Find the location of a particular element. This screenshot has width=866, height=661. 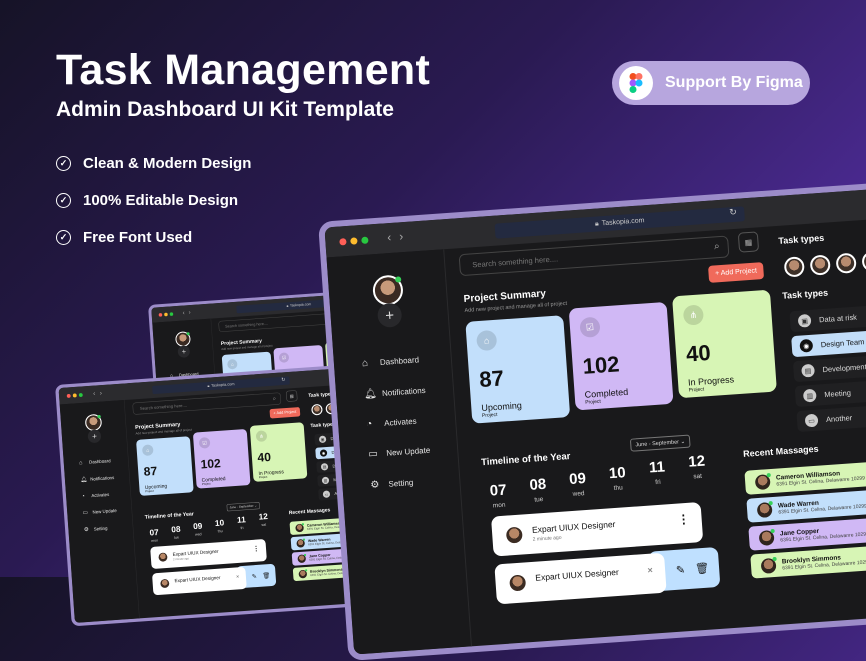

gear-icon: ⚙ is located at coordinates (86, 529).